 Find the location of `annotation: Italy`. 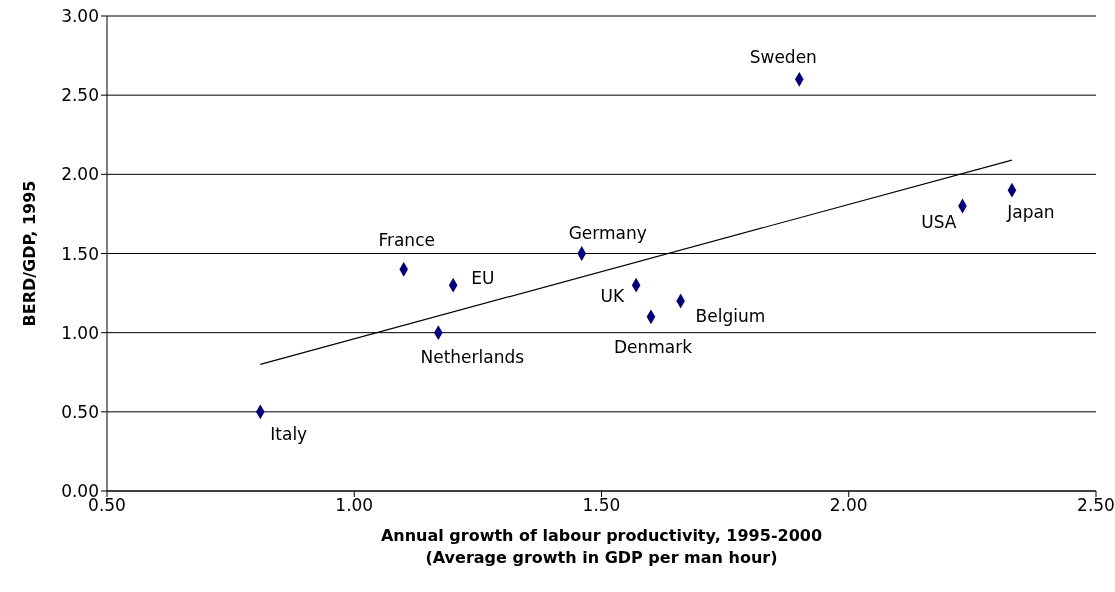

annotation: Italy is located at coordinates (289, 433).